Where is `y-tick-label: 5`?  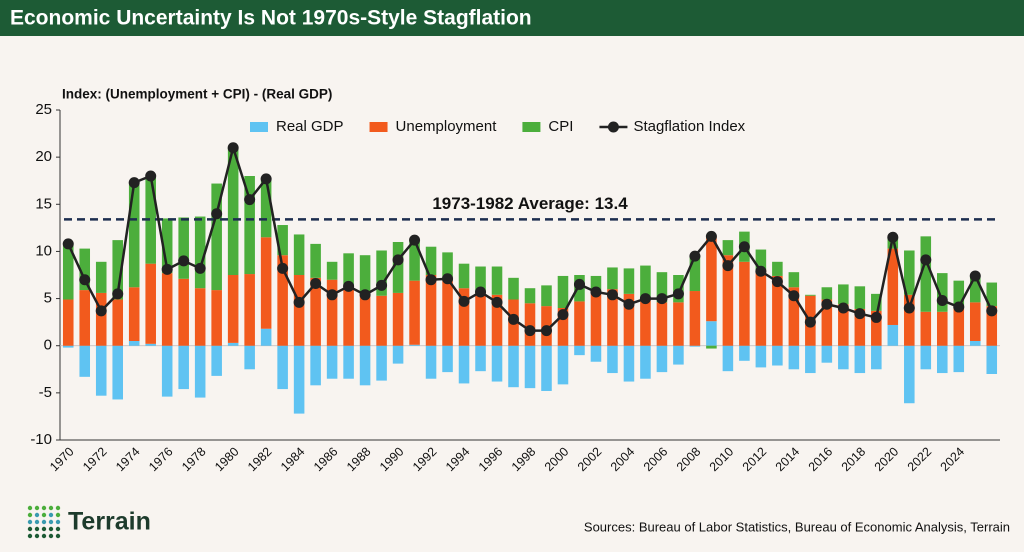
y-tick-label: 5 is located at coordinates (48, 298).